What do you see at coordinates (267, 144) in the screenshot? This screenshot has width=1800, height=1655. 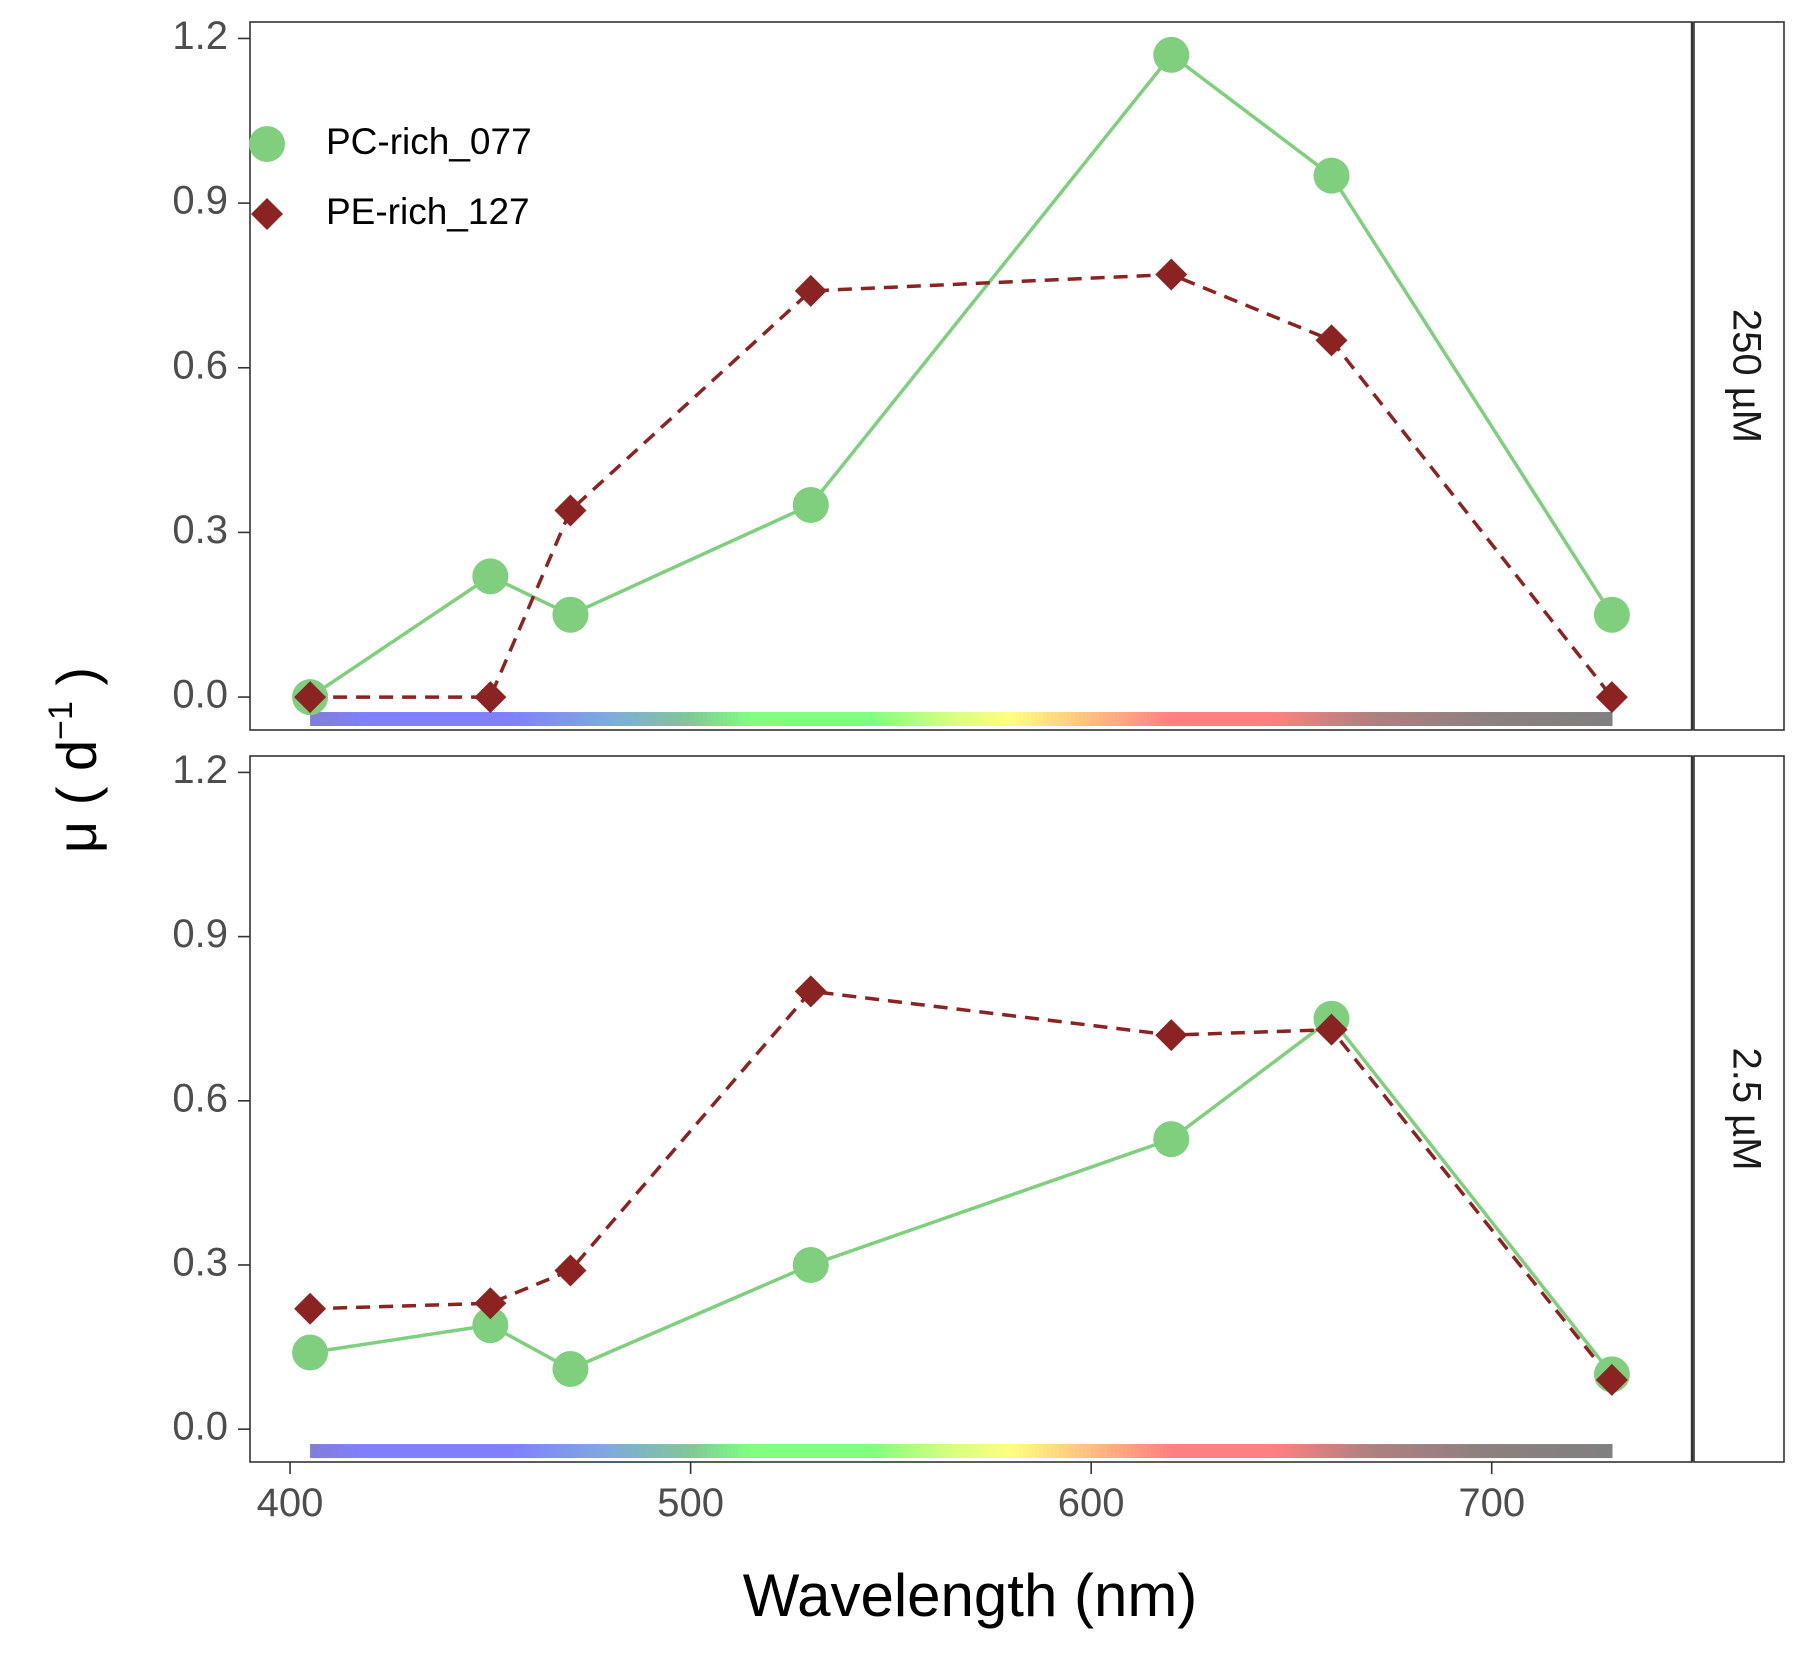 I see `legend-key` at bounding box center [267, 144].